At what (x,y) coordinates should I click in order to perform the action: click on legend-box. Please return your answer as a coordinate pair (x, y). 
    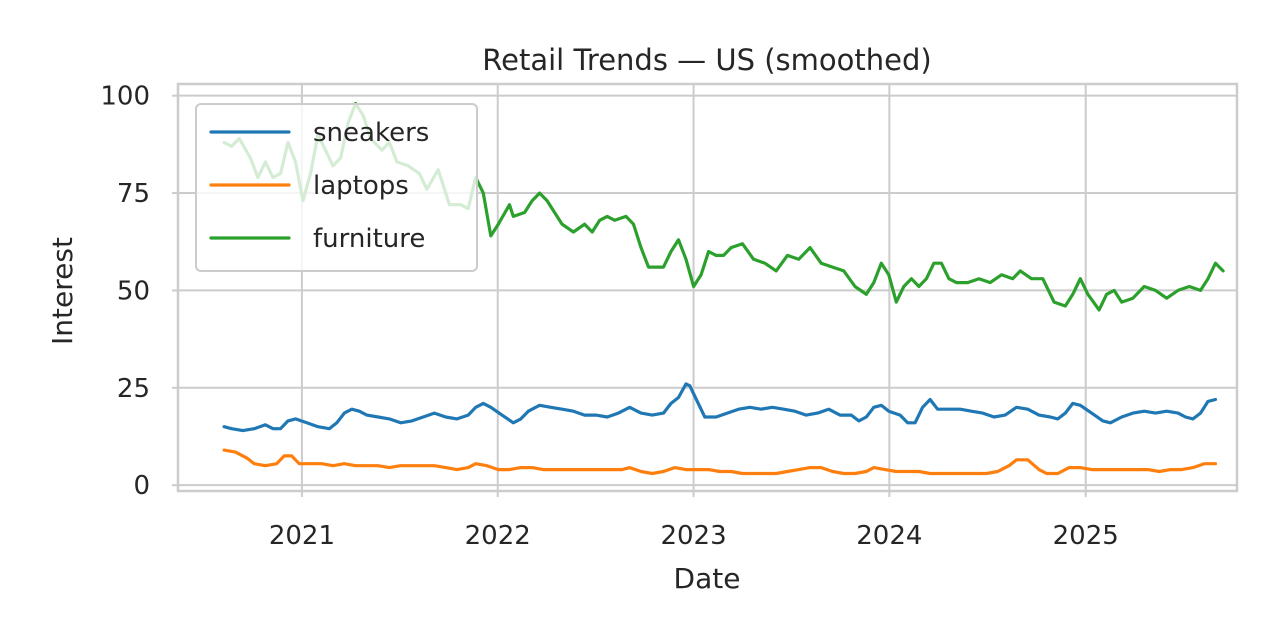
    Looking at the image, I should click on (336, 187).